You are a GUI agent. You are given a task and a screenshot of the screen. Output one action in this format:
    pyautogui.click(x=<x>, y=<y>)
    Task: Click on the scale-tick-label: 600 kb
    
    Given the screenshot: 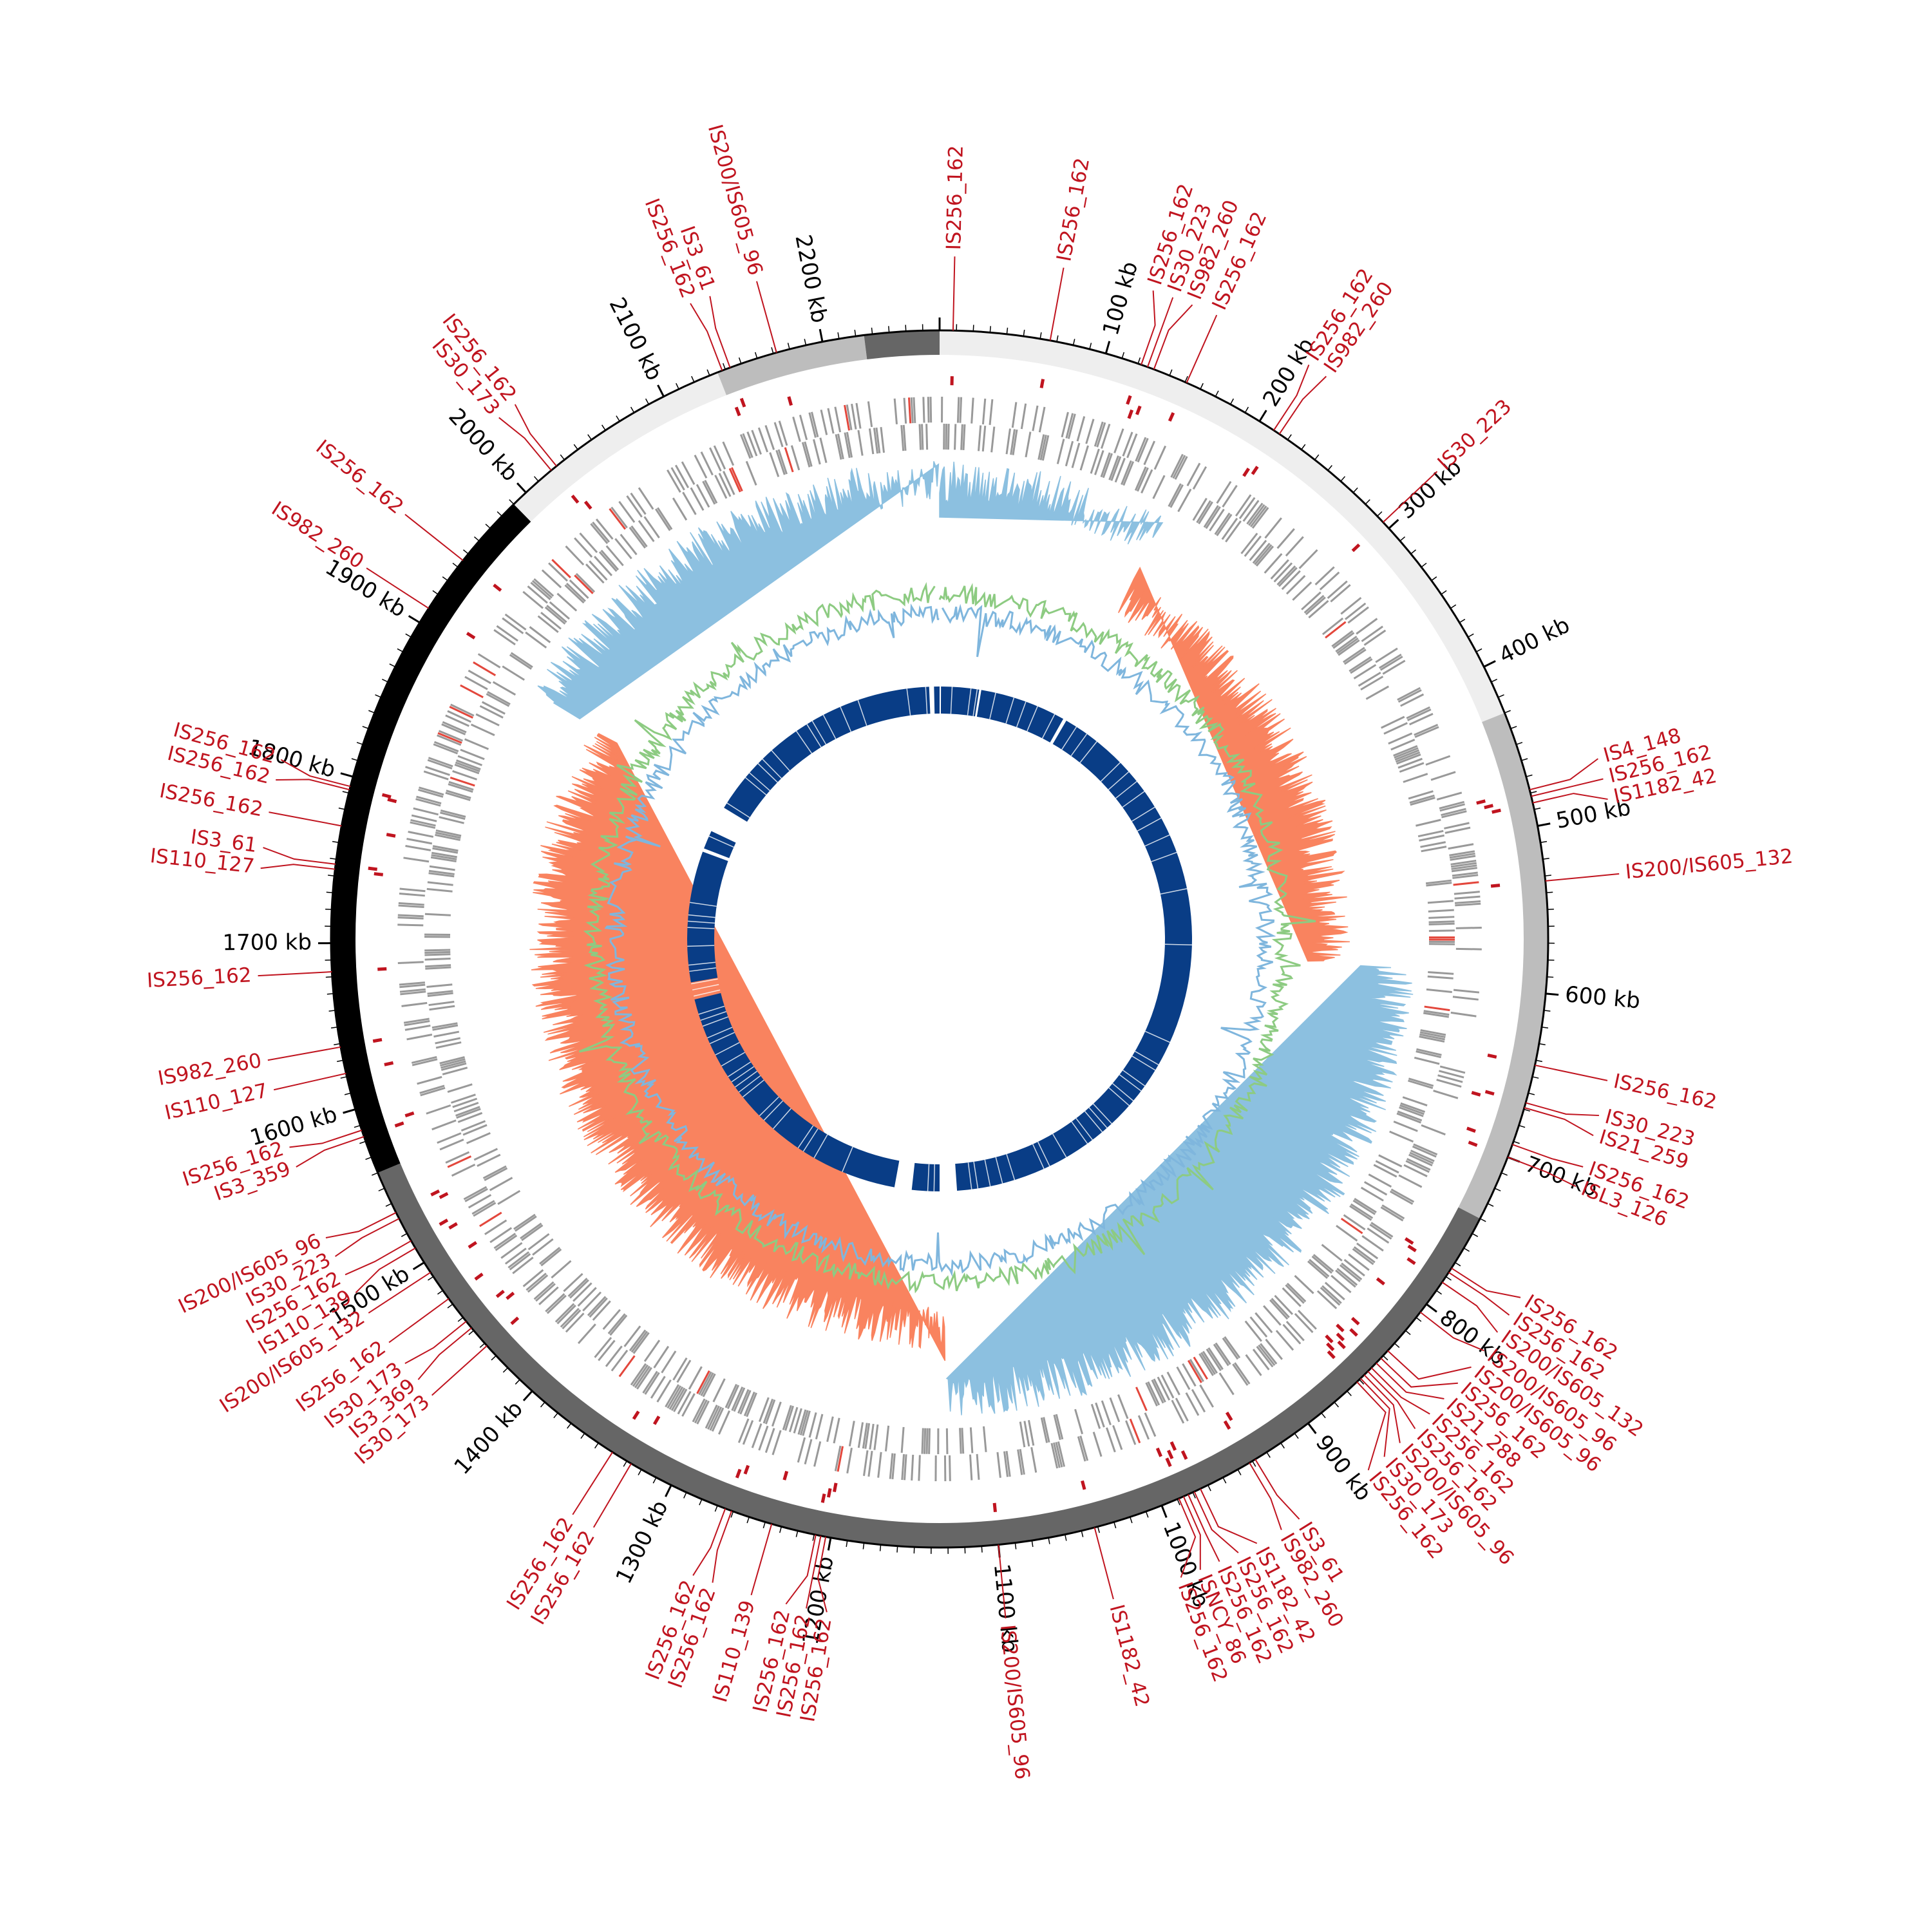 What is the action you would take?
    pyautogui.click(x=1603, y=998)
    